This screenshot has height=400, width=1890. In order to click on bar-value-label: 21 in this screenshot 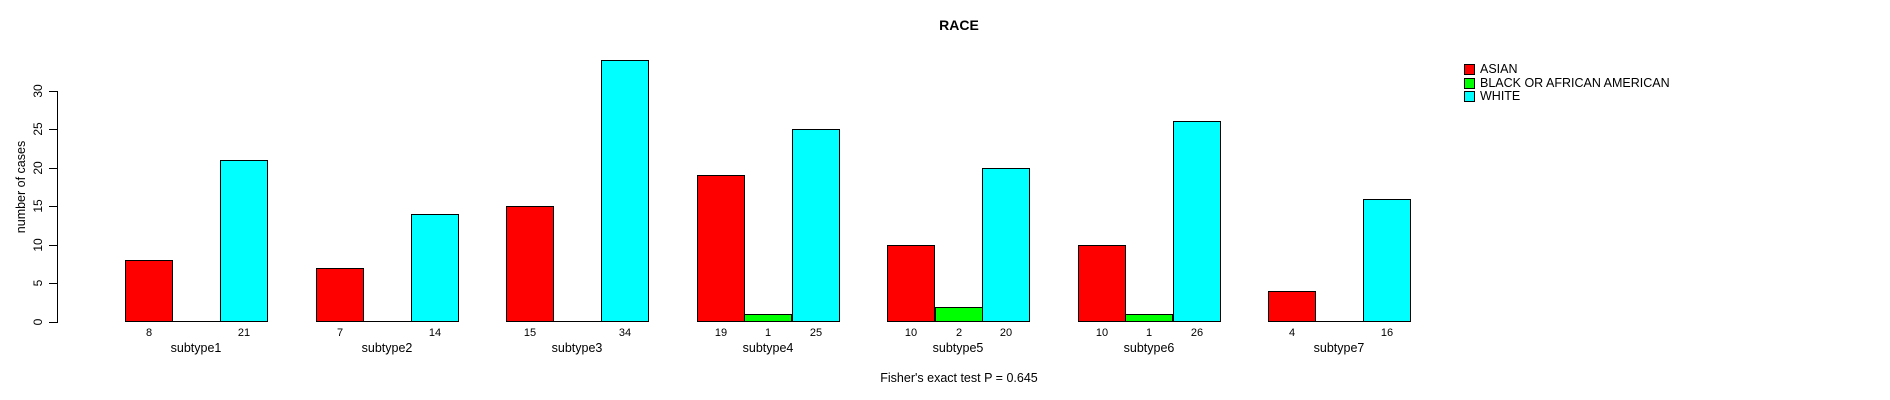, I will do `click(244, 333)`.